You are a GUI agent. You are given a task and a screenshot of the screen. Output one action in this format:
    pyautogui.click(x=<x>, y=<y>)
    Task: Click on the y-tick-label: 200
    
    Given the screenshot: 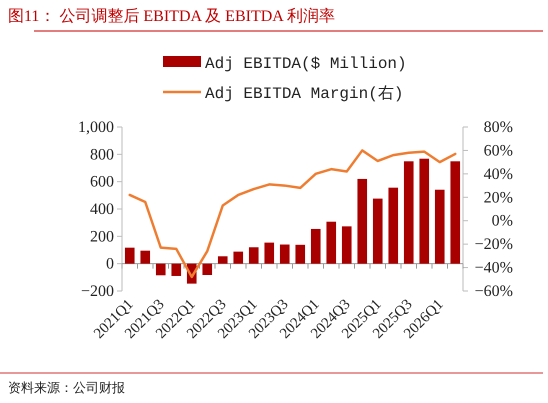 What is the action you would take?
    pyautogui.click(x=102, y=237)
    